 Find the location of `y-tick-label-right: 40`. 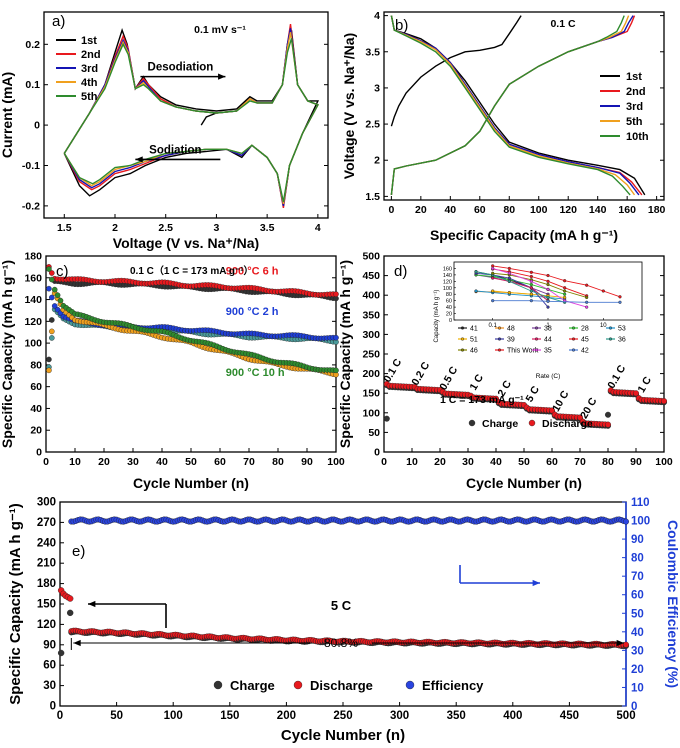

y-tick-label-right: 40 is located at coordinates (637, 633).